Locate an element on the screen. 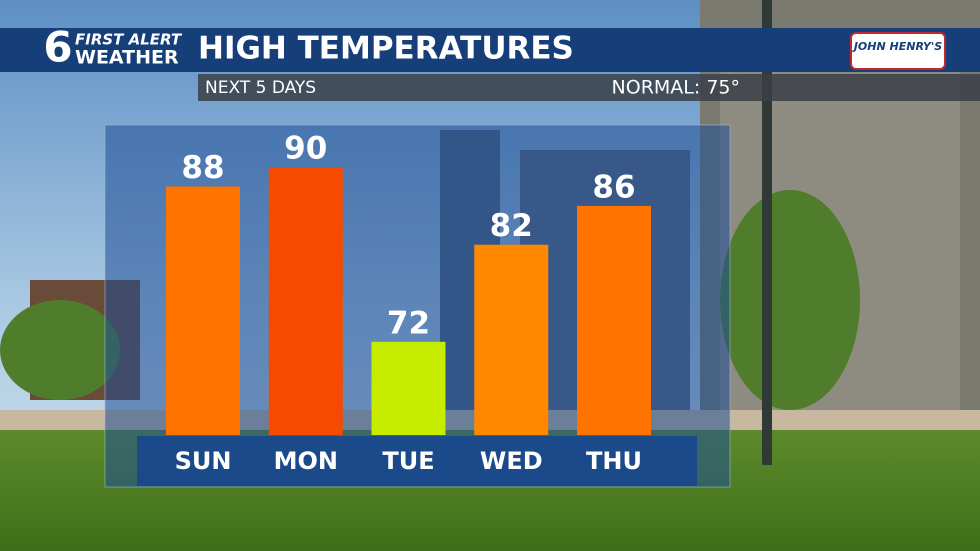 This screenshot has height=551, width=980. value-label: 72 is located at coordinates (408, 323).